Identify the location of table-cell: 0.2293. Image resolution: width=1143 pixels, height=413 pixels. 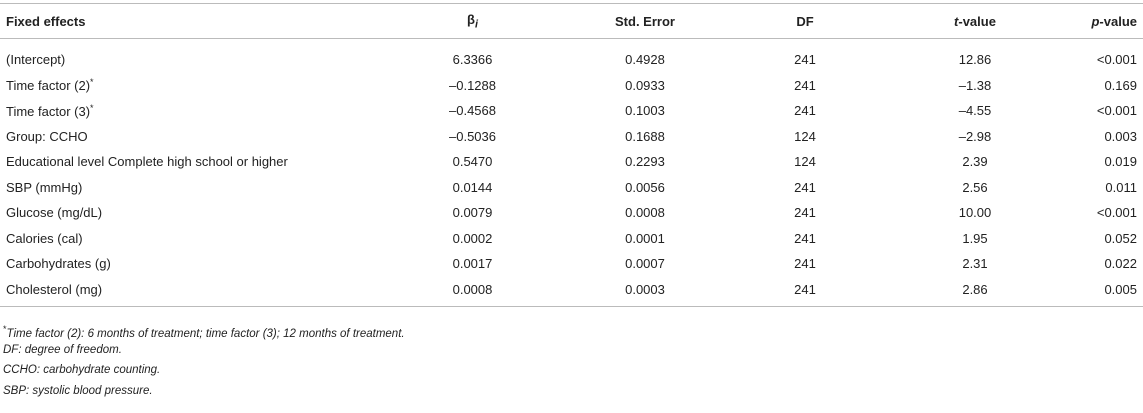
(645, 162).